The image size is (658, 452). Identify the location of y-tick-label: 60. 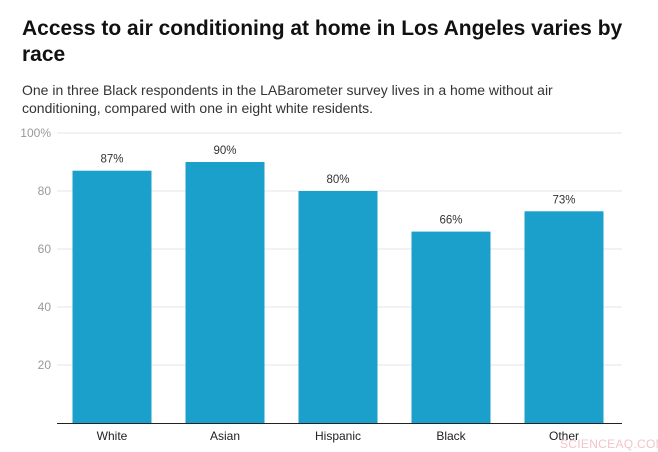
(45, 249).